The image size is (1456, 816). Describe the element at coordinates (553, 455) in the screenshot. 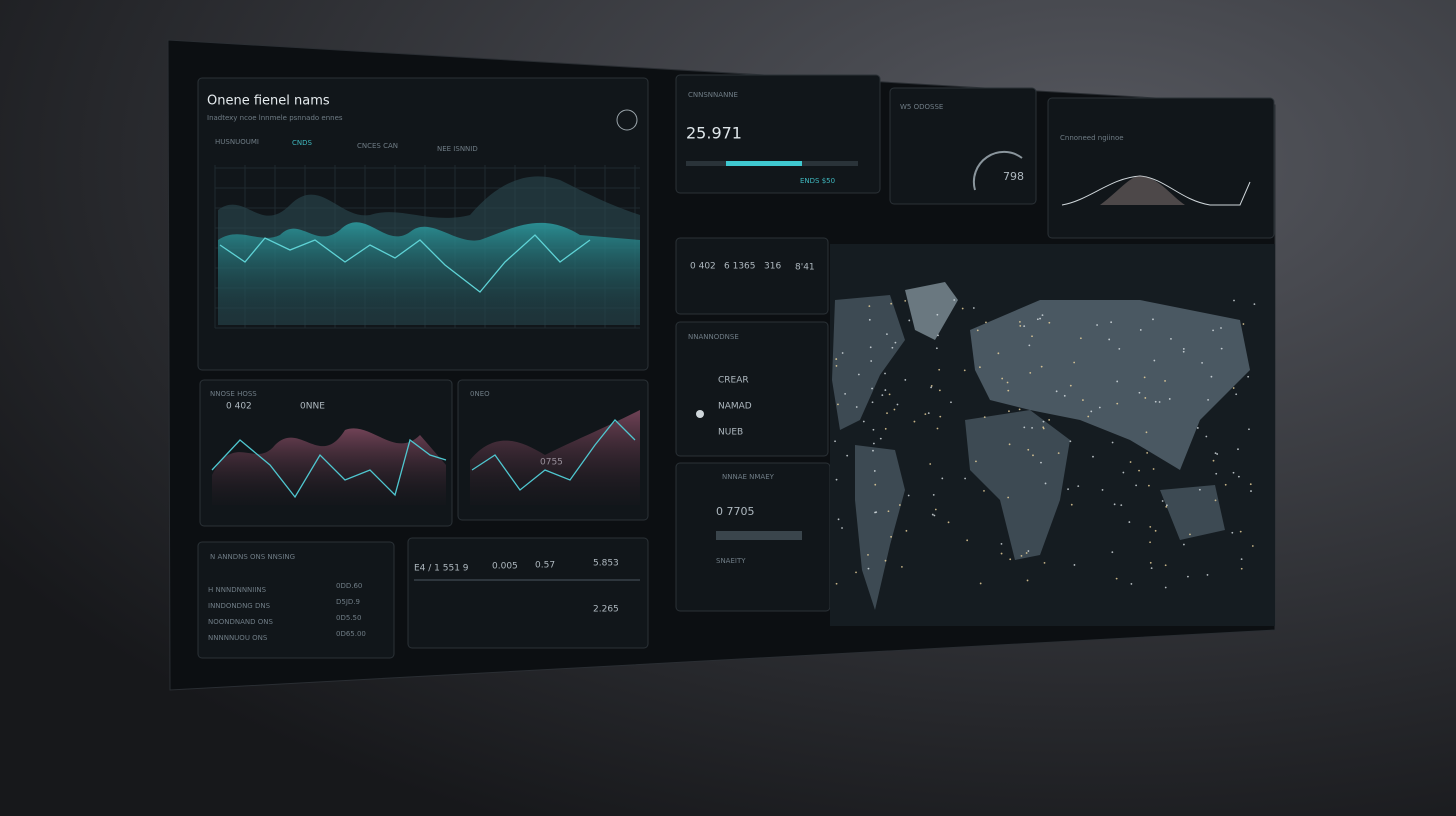

I see `line` at that location.